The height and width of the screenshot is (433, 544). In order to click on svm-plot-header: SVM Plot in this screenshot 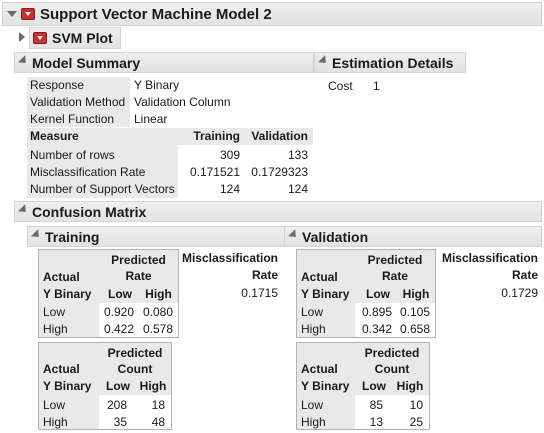, I will do `click(75, 38)`.